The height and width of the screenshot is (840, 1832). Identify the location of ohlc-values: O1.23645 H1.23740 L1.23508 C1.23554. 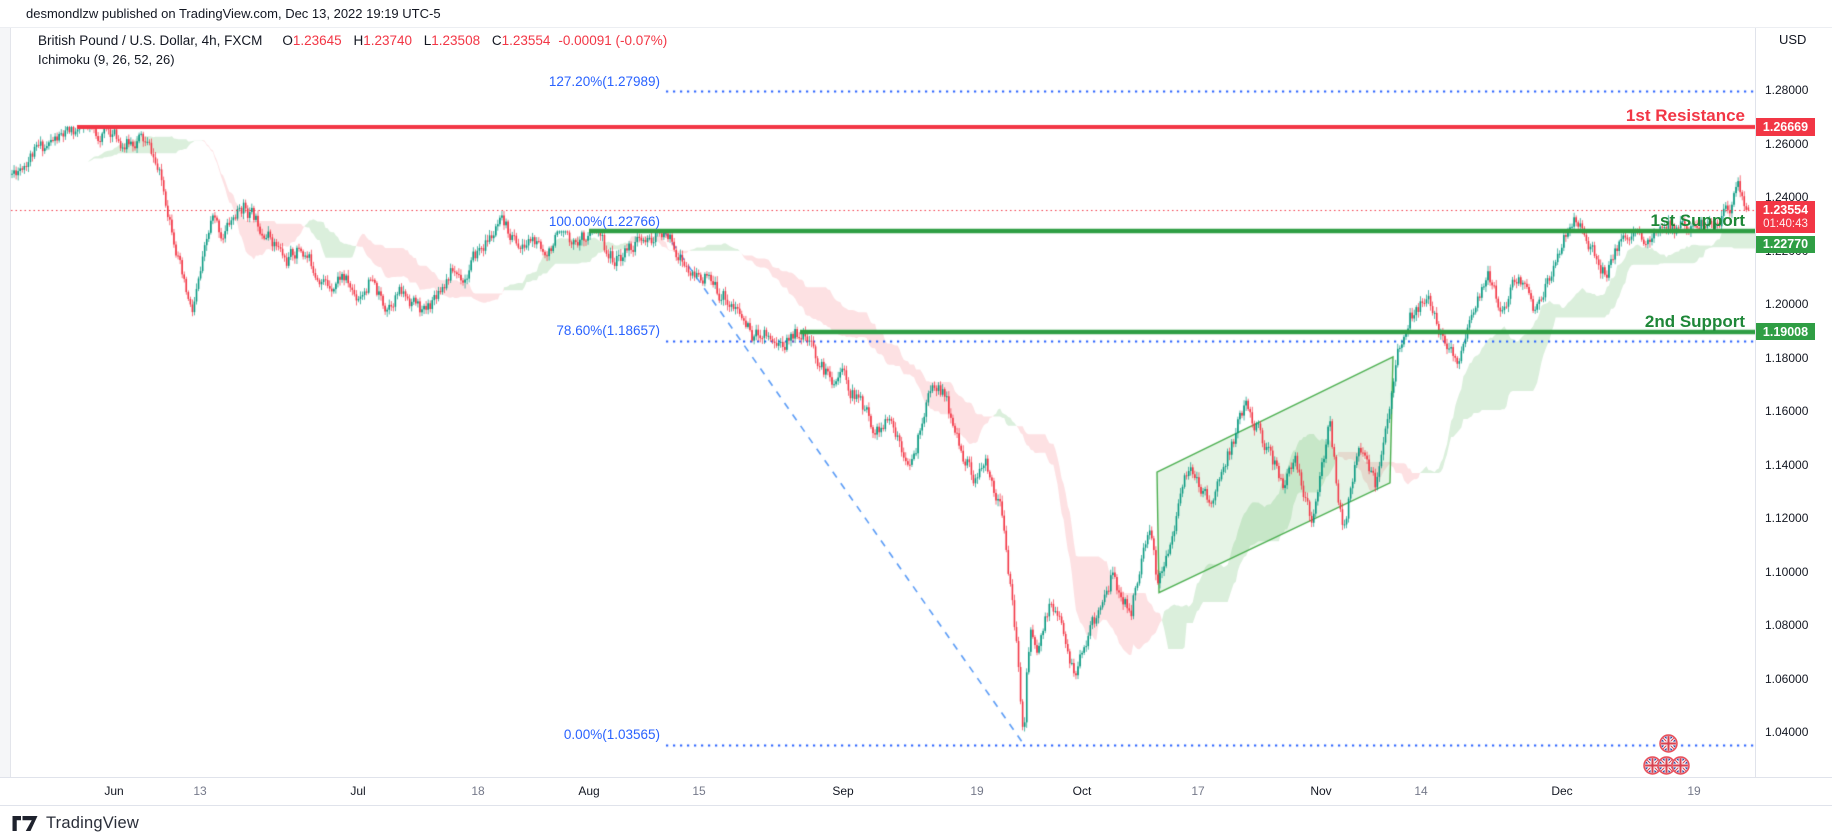
(412, 40).